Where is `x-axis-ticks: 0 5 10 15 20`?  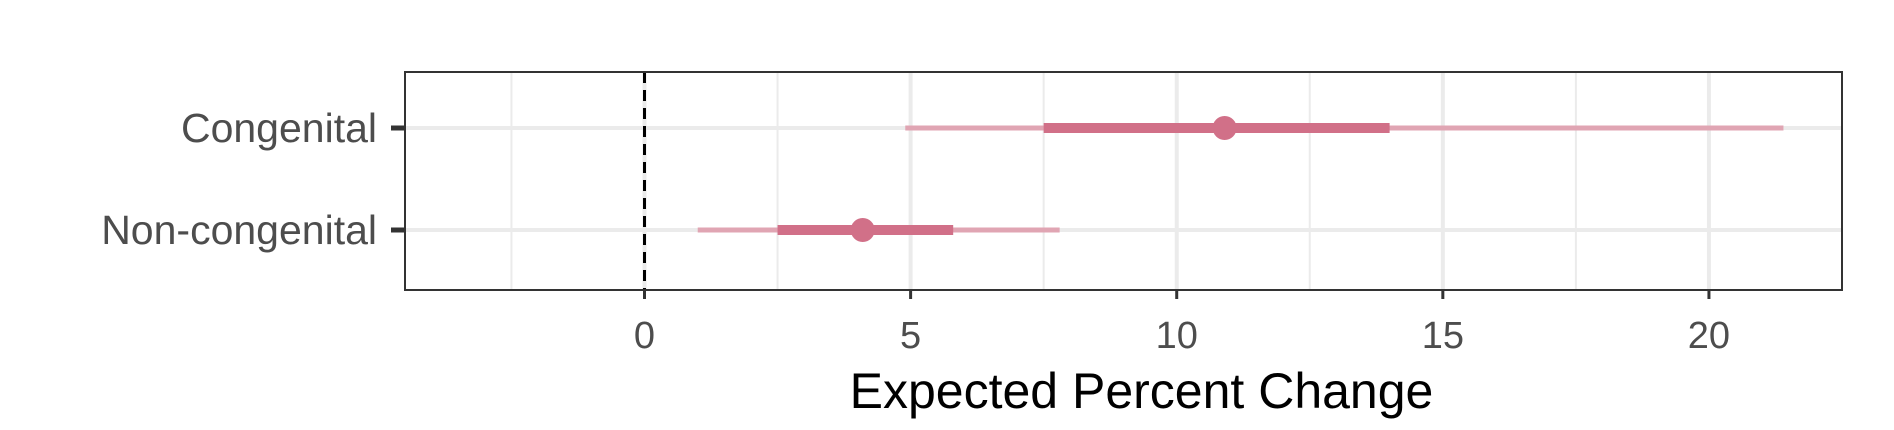
x-axis-ticks: 0 5 10 15 20 is located at coordinates (1182, 323).